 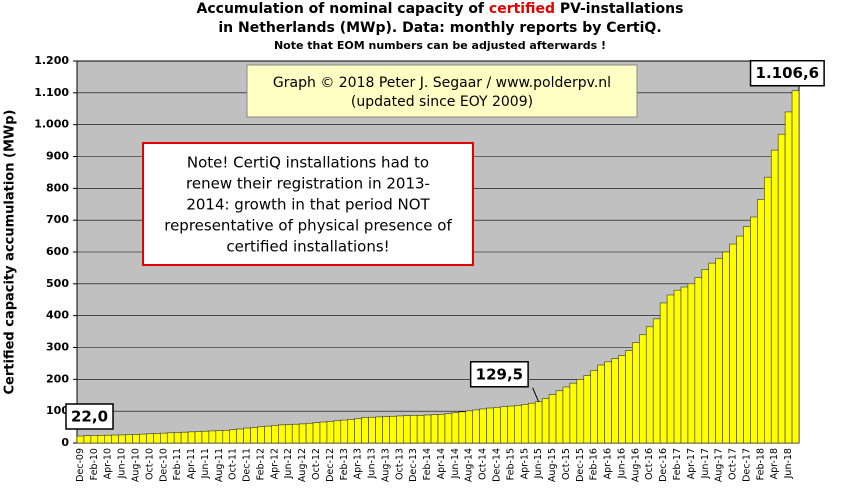 I want to click on x-tick-label: Apr-16, so click(x=608, y=463).